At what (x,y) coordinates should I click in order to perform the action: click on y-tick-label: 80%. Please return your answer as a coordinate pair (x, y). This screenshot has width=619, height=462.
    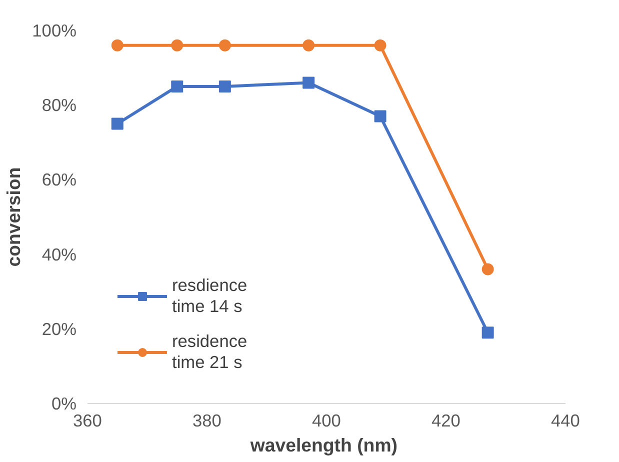
    Looking at the image, I should click on (59, 105).